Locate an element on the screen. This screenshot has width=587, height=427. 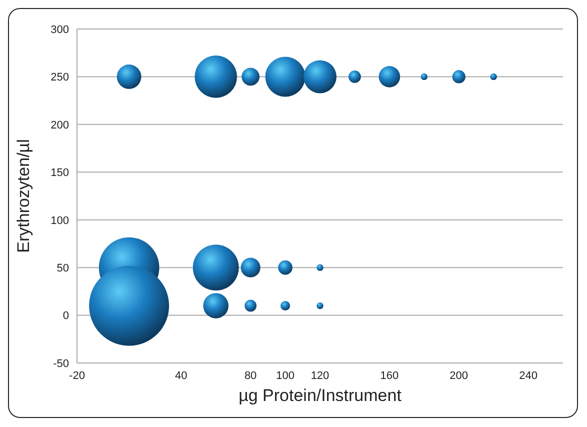
x-tick-label: 160 is located at coordinates (389, 376).